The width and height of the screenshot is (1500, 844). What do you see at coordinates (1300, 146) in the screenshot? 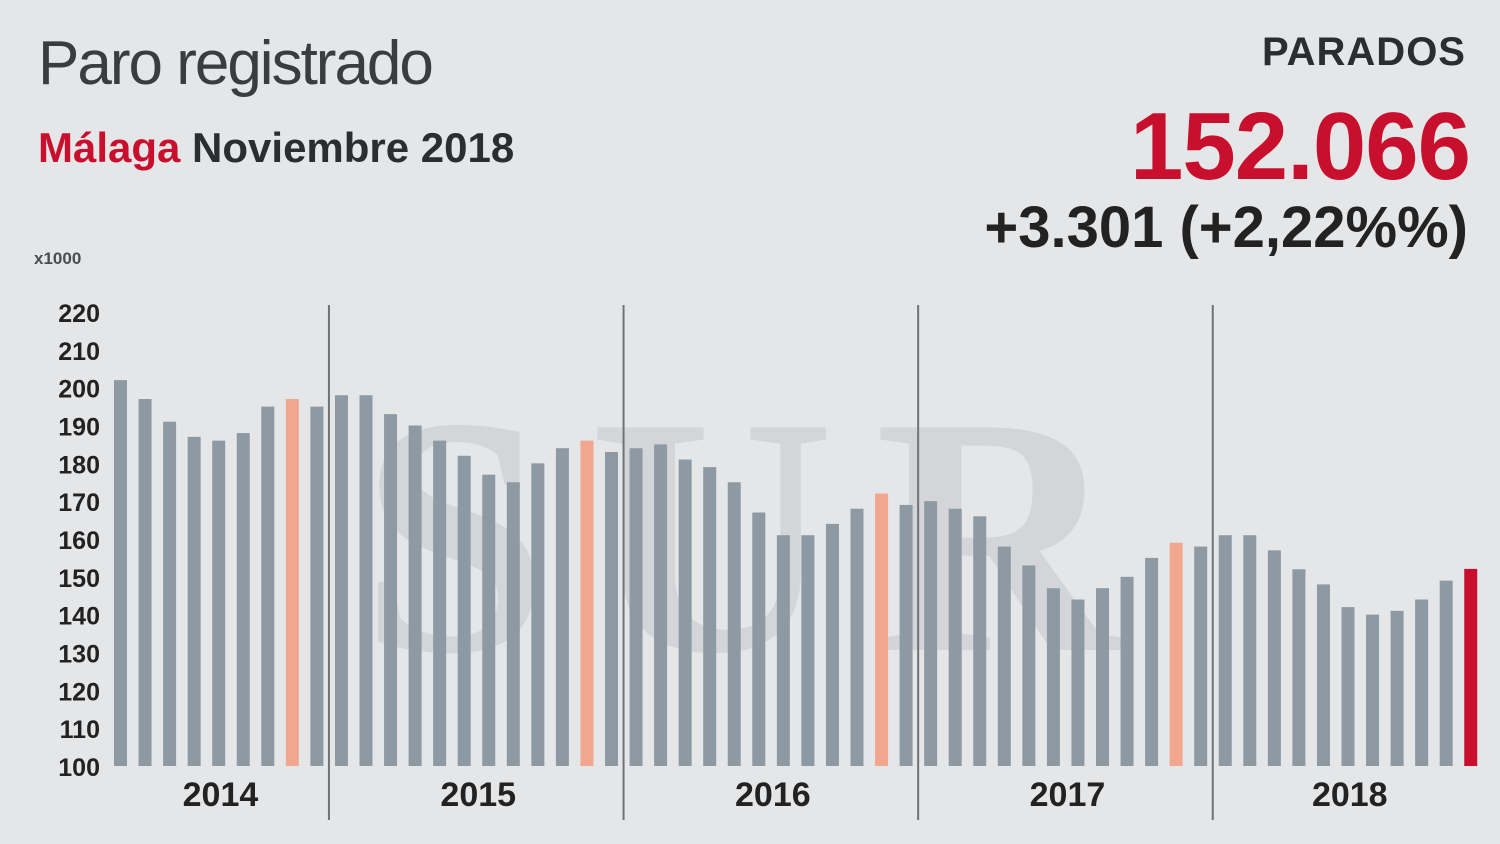
I see `metric-value: 152.066` at bounding box center [1300, 146].